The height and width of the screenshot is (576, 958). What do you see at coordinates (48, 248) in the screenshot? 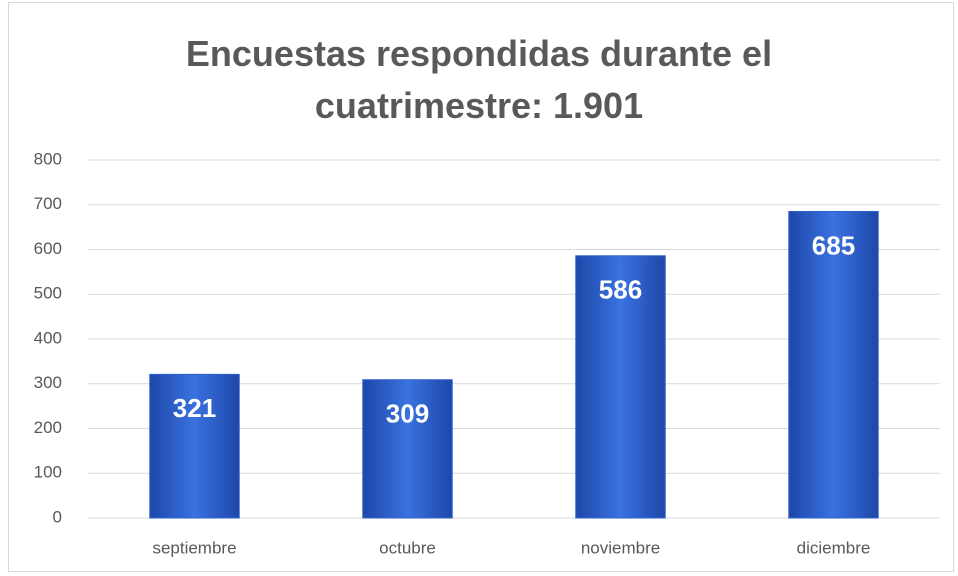
I see `y-tick-label: 600` at bounding box center [48, 248].